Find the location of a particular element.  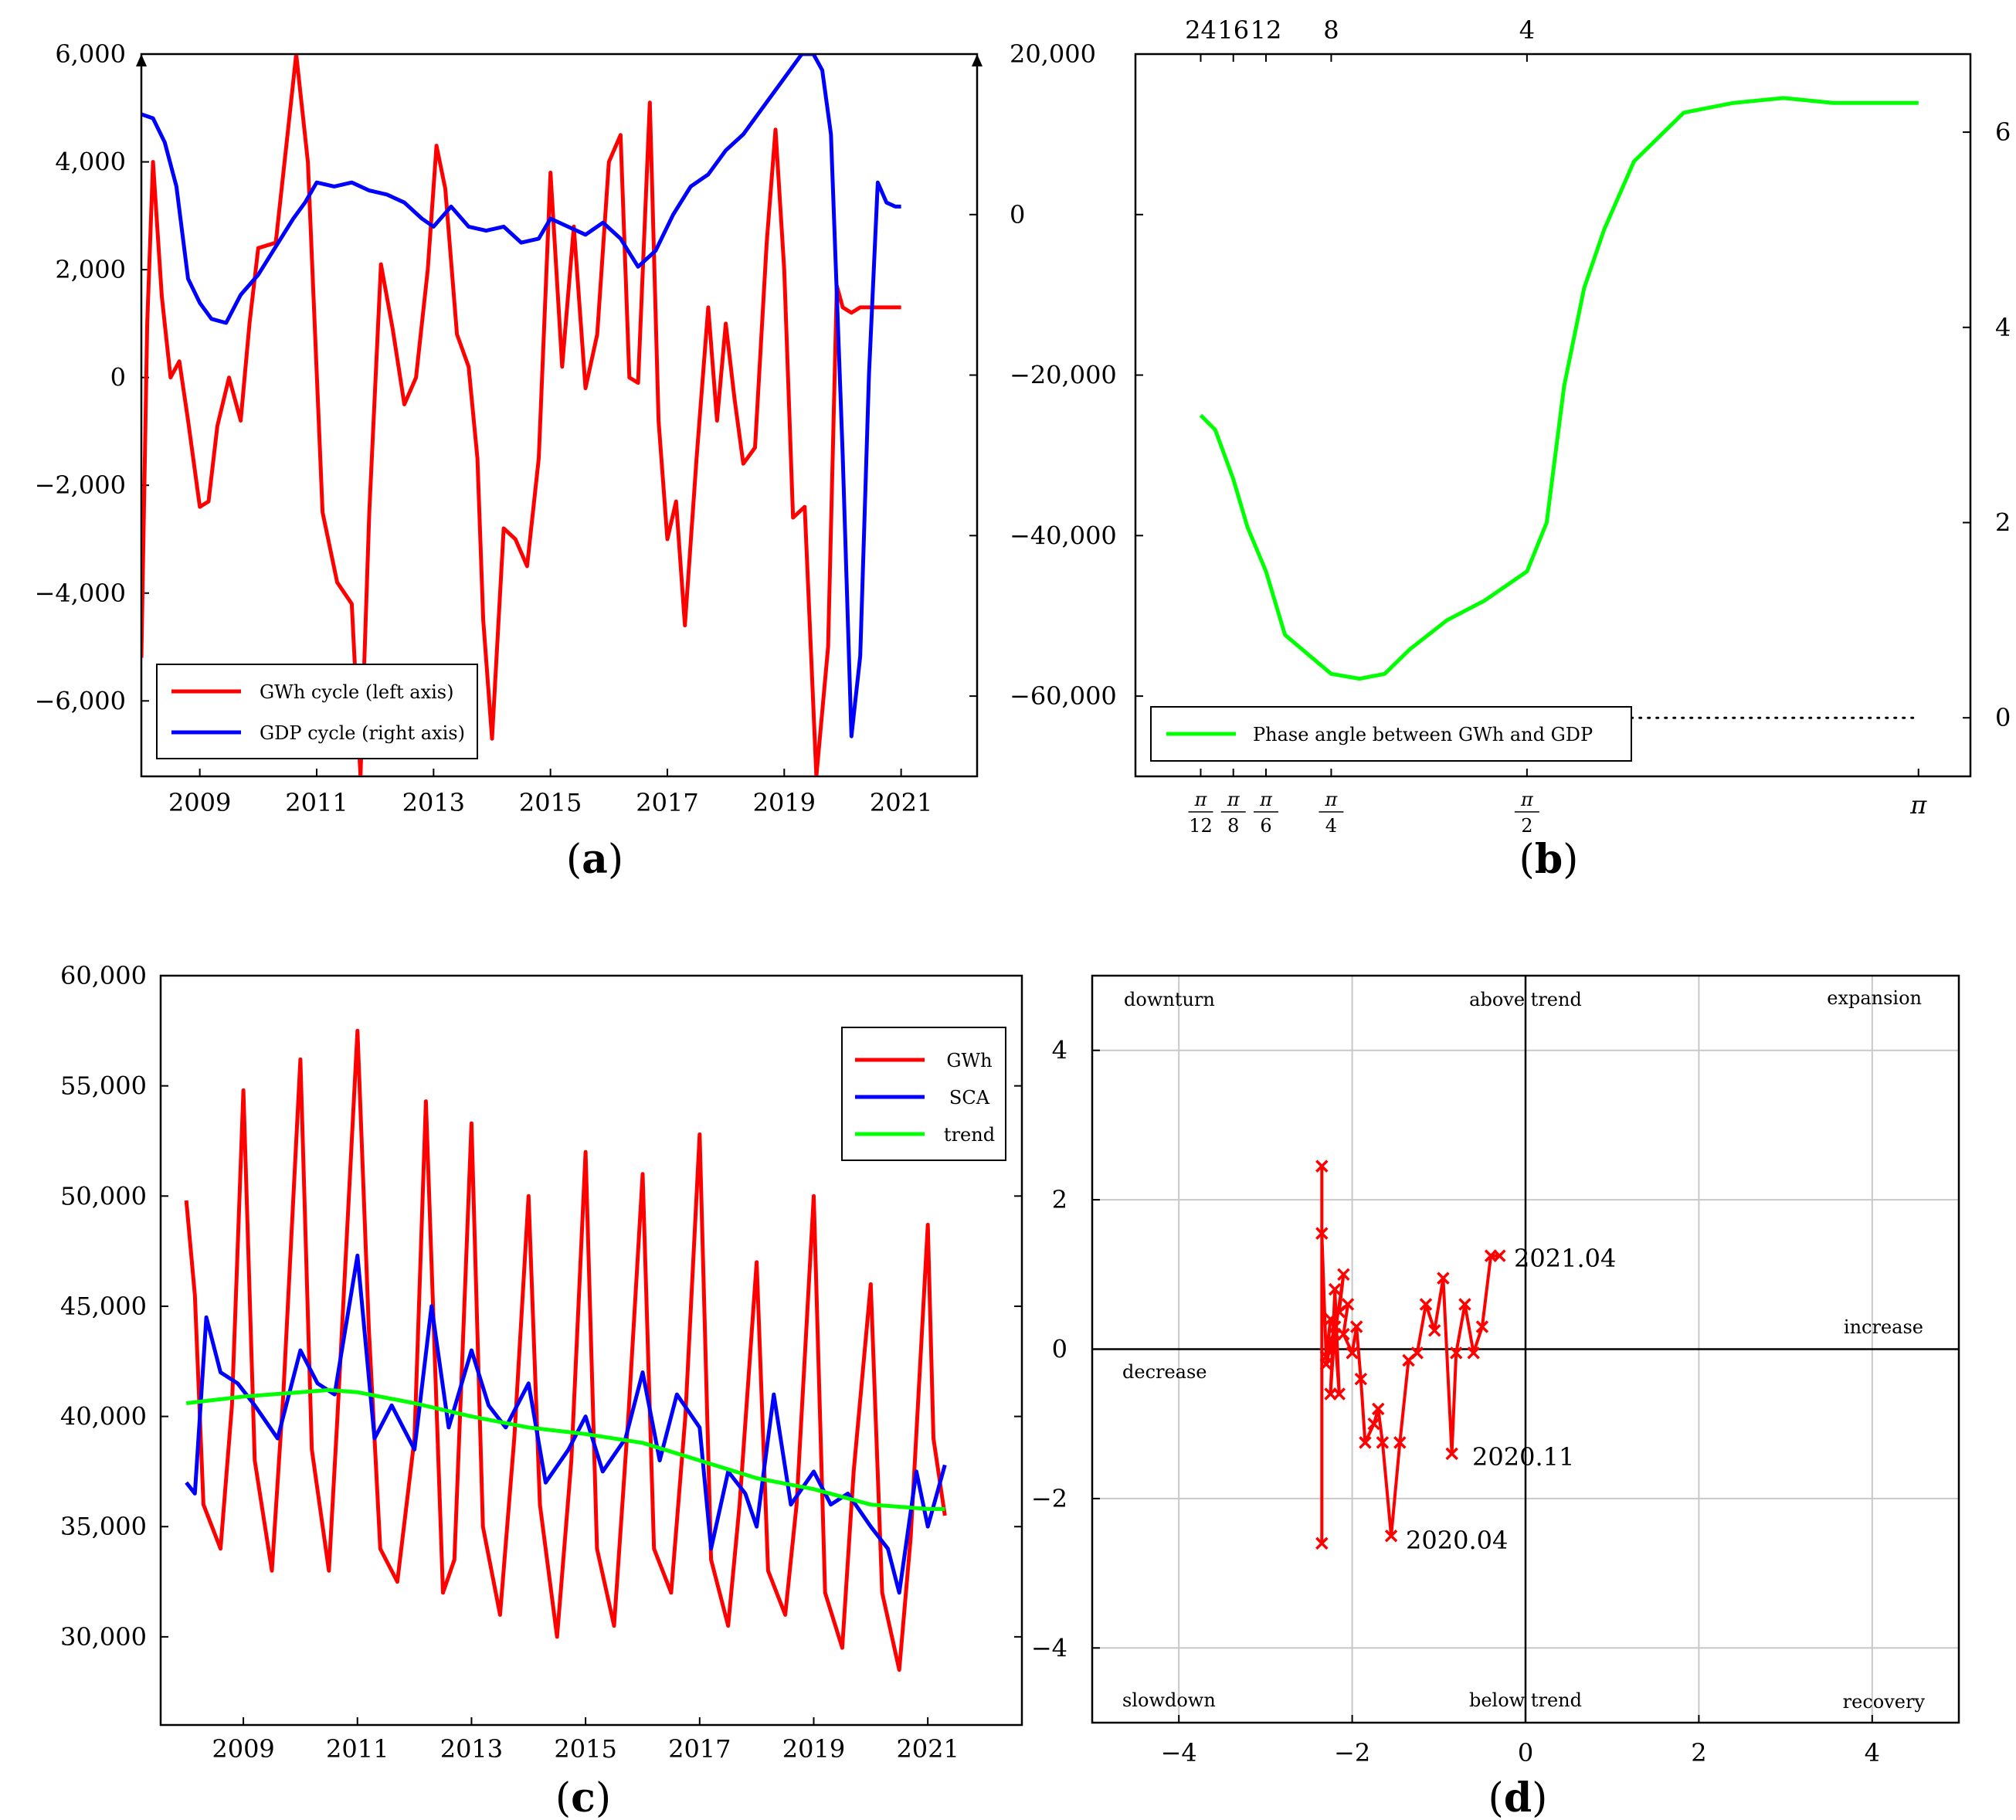

legend-label-gwh: GWh is located at coordinates (969, 1060).